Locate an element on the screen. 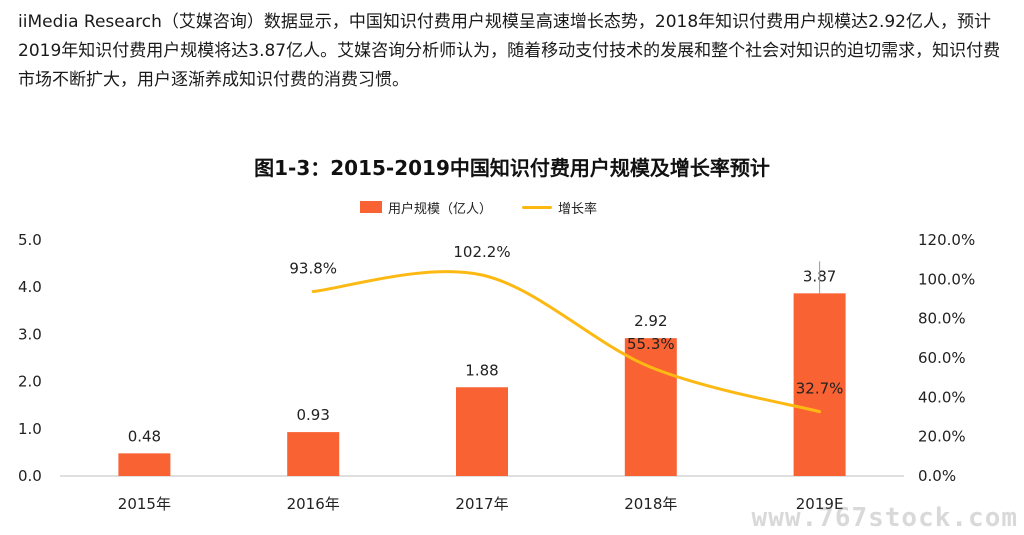 This screenshot has width=1024, height=535. legend-line-label: 增长率 is located at coordinates (578, 209).